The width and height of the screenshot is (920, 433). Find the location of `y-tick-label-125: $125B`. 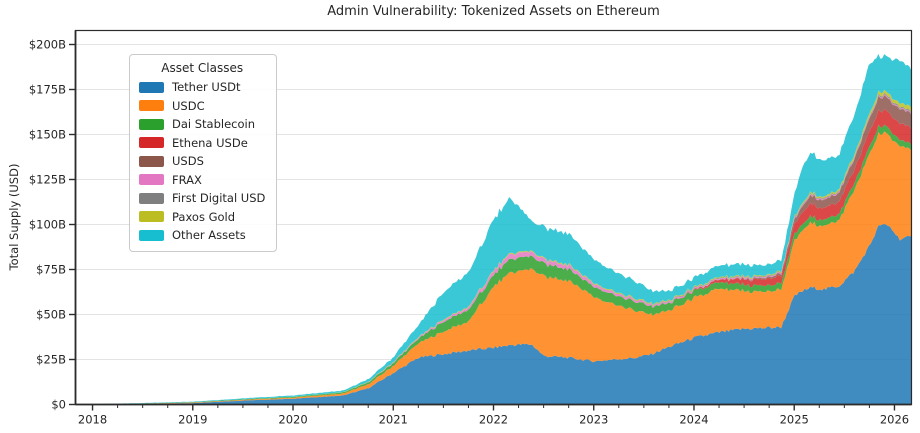

y-tick-label-125: $125B is located at coordinates (47, 180).